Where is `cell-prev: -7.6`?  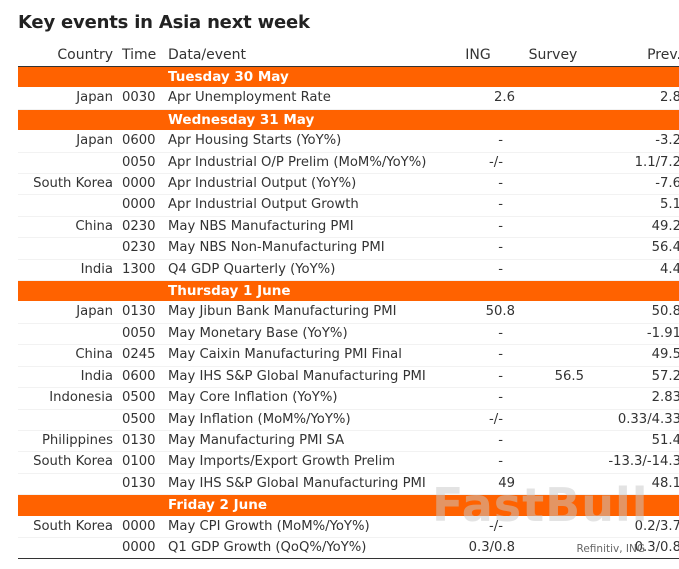 cell-prev: -7.6 is located at coordinates (633, 184).